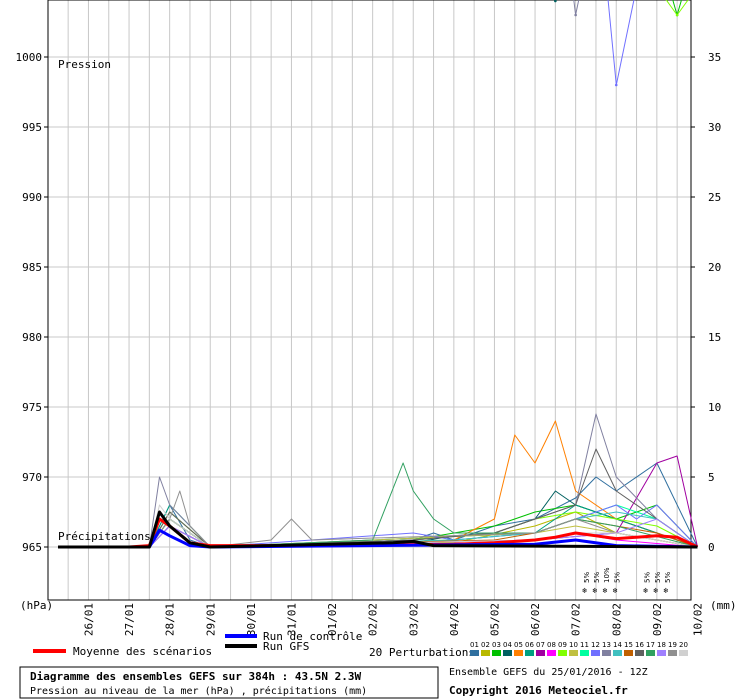  Describe the element at coordinates (104, 536) in the screenshot. I see `precip-label: Précipitations` at that location.